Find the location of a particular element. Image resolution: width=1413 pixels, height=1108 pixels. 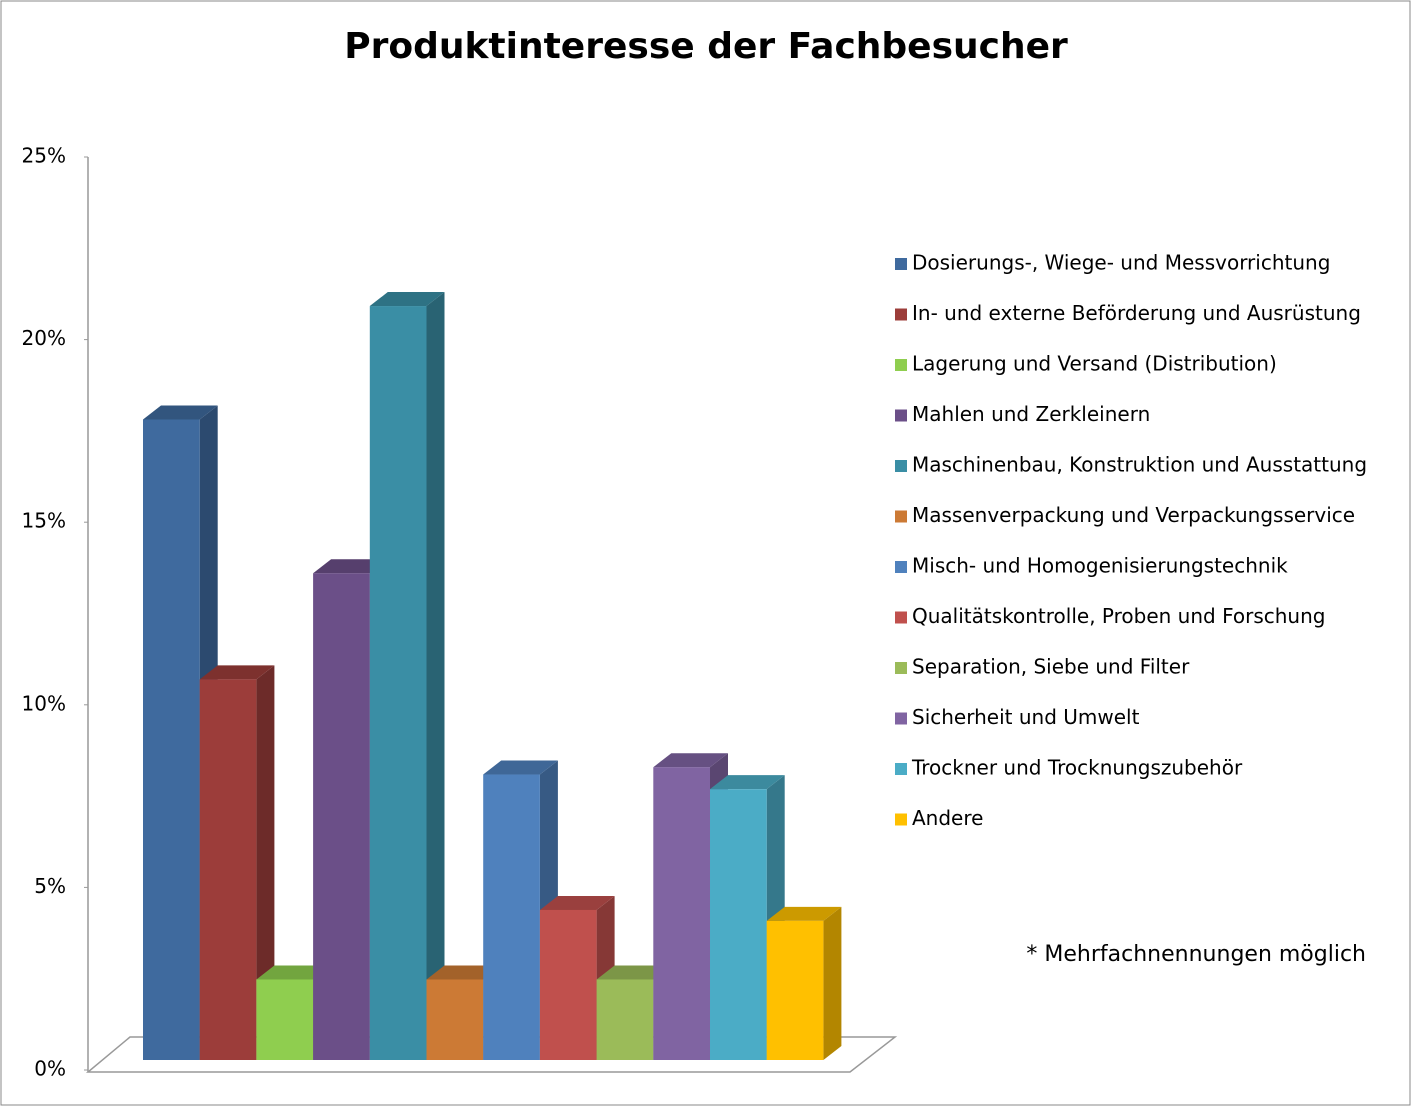

legend-label: Qualitätskontrolle, Proben und Forschung is located at coordinates (1118, 616).